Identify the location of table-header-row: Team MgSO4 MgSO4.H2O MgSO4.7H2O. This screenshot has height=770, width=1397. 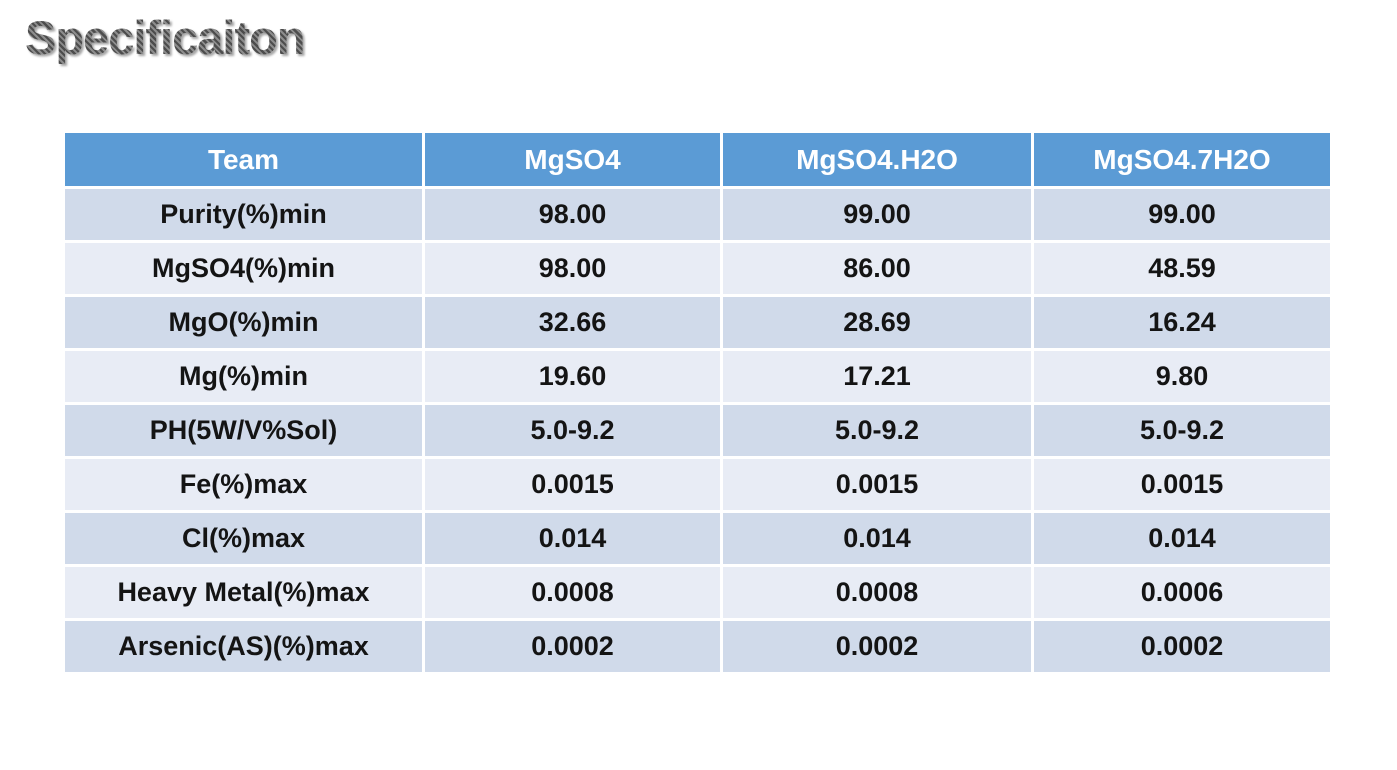
(697, 159).